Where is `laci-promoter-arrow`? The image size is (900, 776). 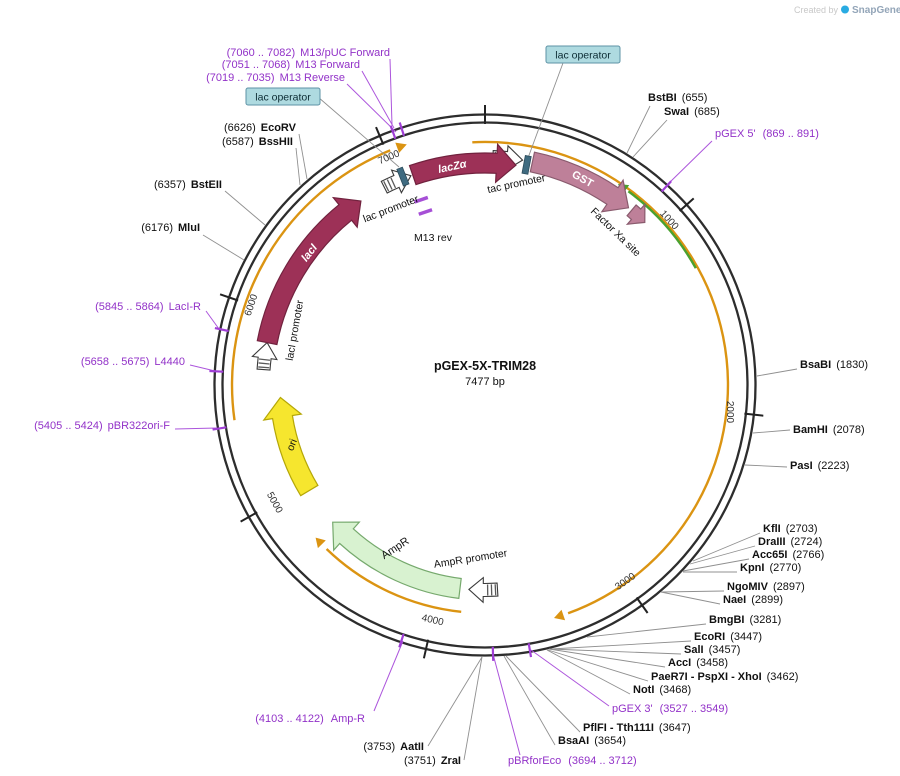
laci-promoter-arrow is located at coordinates (264, 356).